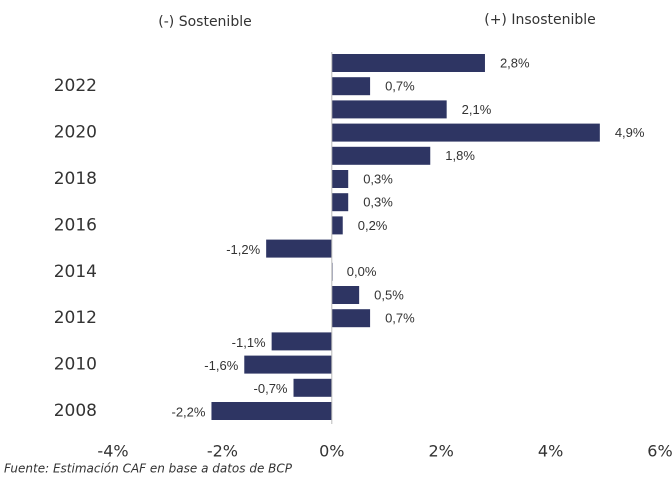 The height and width of the screenshot is (477, 672). Describe the element at coordinates (188, 411) in the screenshot. I see `value-label: -2,2%` at that location.